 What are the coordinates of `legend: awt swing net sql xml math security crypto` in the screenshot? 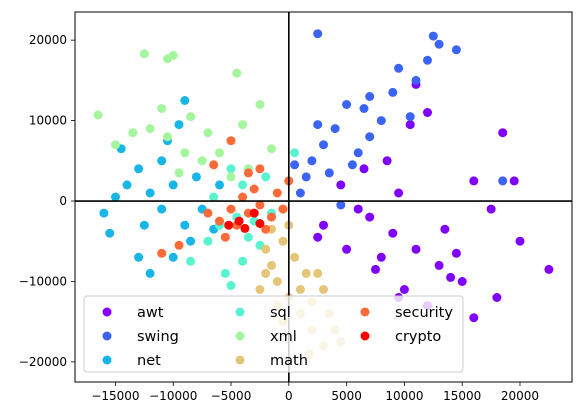 It's located at (273, 334).